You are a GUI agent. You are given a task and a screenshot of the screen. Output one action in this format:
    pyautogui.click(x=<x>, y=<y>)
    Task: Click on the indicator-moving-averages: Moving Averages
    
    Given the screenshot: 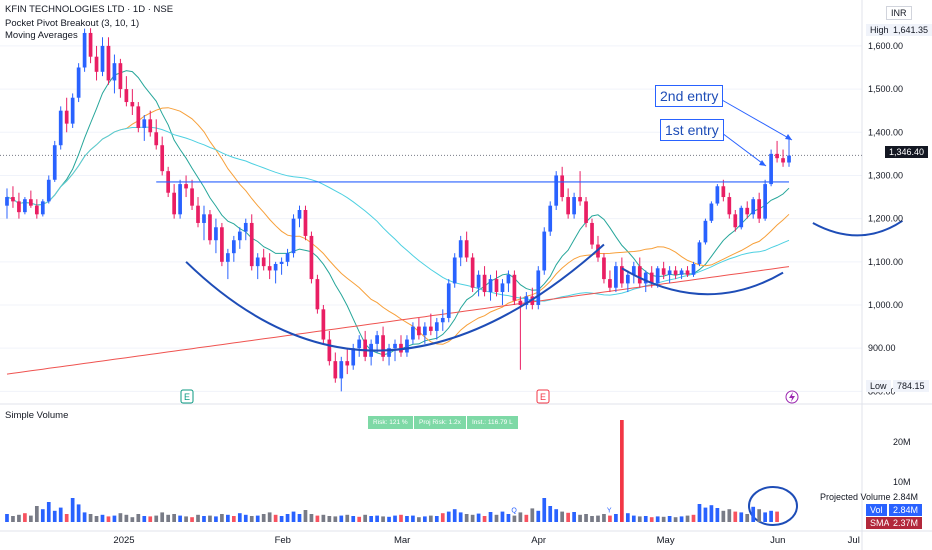 What is the action you would take?
    pyautogui.click(x=41, y=35)
    